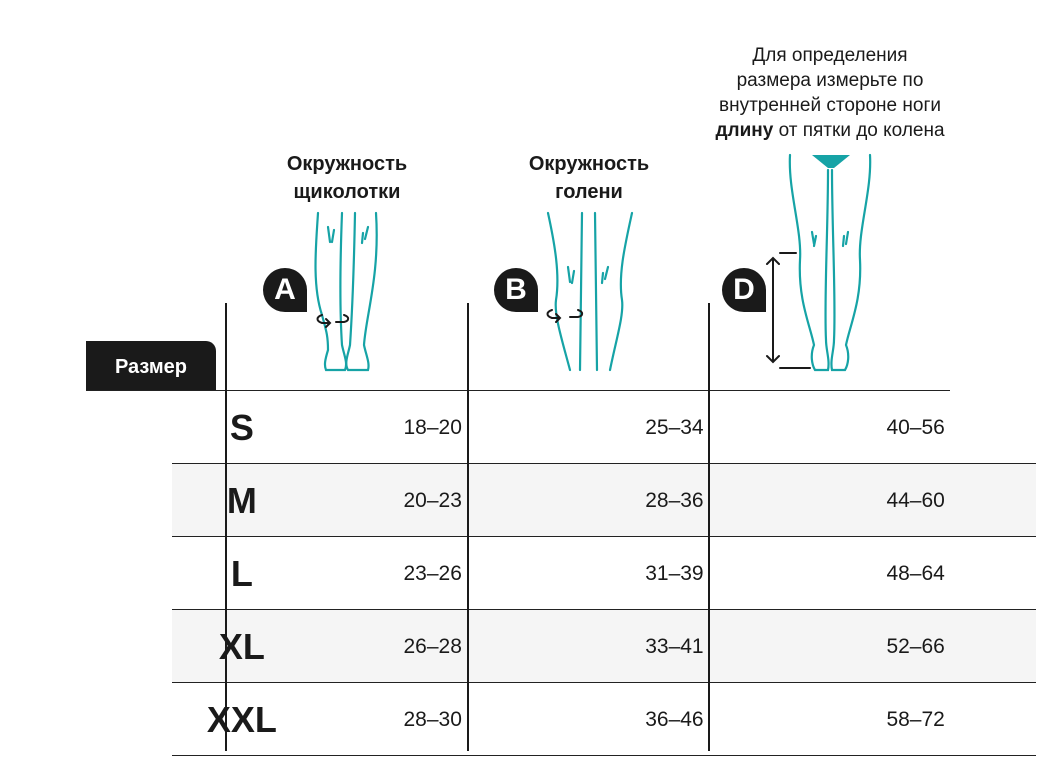  I want to click on ankle-cell: 20–23, so click(432, 500).